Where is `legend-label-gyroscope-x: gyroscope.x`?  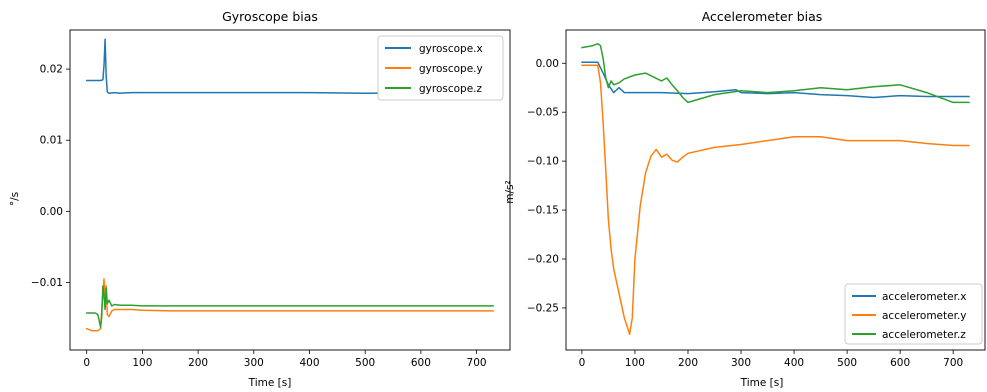
legend-label-gyroscope-x: gyroscope.x is located at coordinates (451, 49).